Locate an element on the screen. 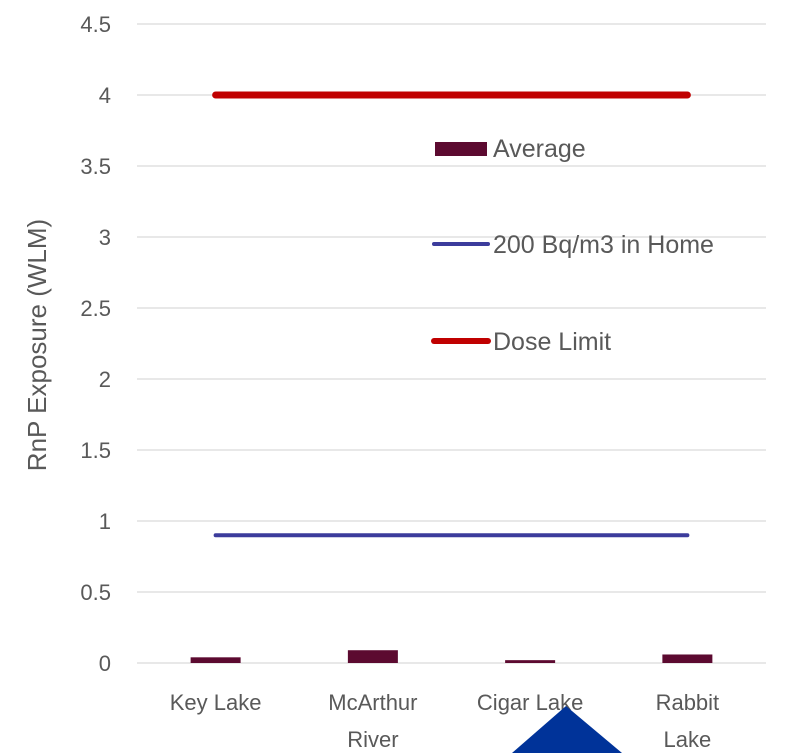  x-tick-label: Rabbit is located at coordinates (688, 702).